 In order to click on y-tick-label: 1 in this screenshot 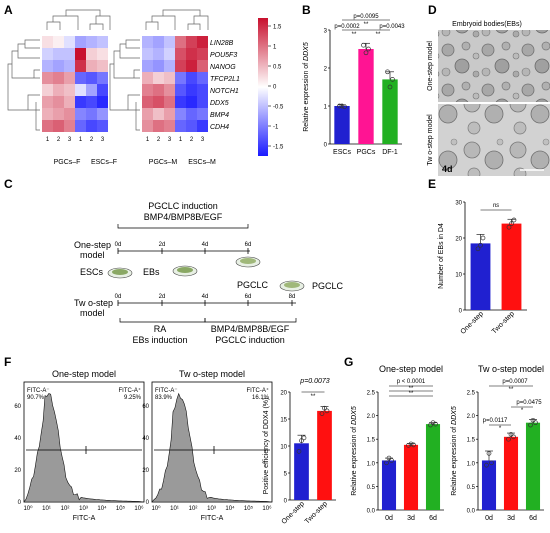, I will do `click(326, 108)`.